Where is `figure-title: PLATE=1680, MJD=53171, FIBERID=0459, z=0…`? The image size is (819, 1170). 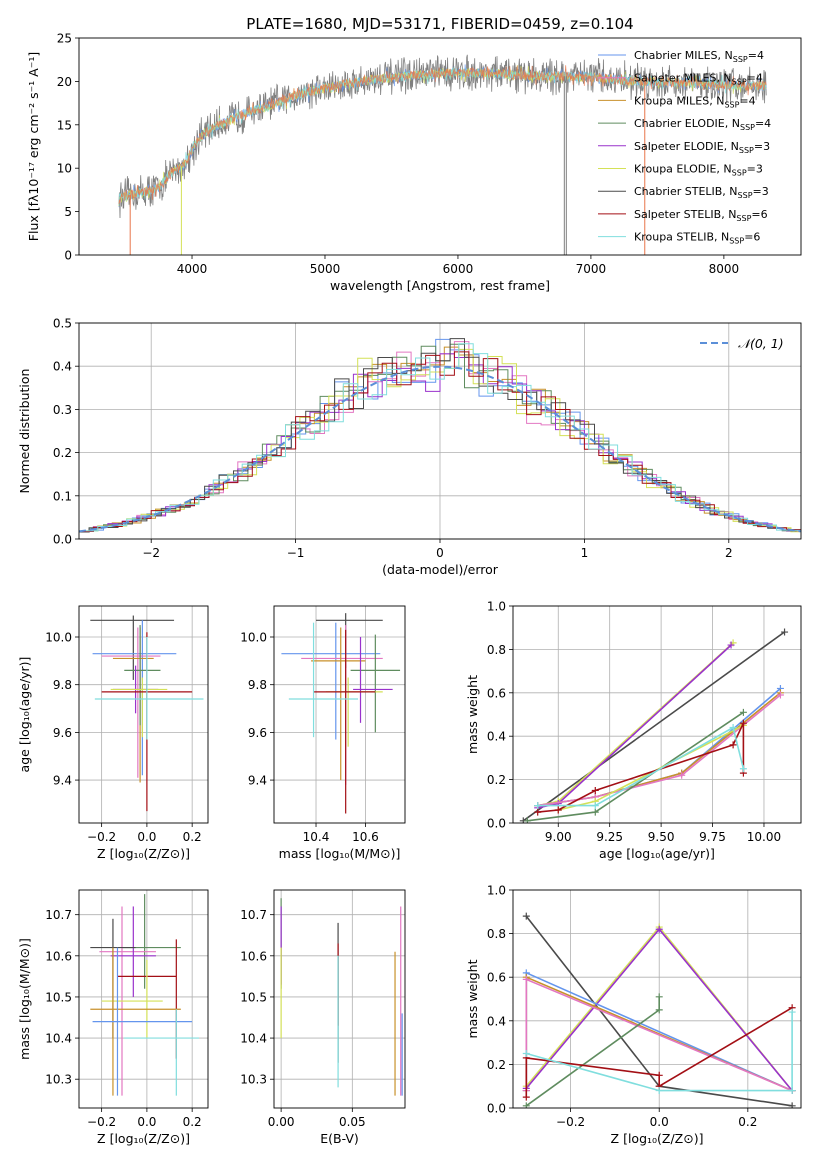 figure-title: PLATE=1680, MJD=53171, FIBERID=0459, z=0… is located at coordinates (439, 24).